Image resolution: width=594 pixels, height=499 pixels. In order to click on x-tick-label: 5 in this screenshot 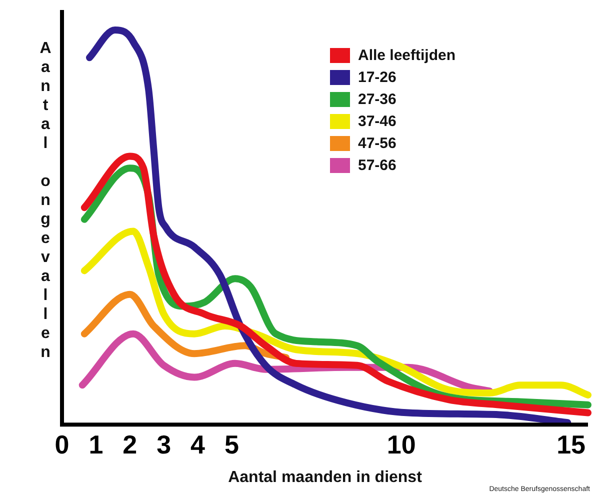, I will do `click(231, 444)`.